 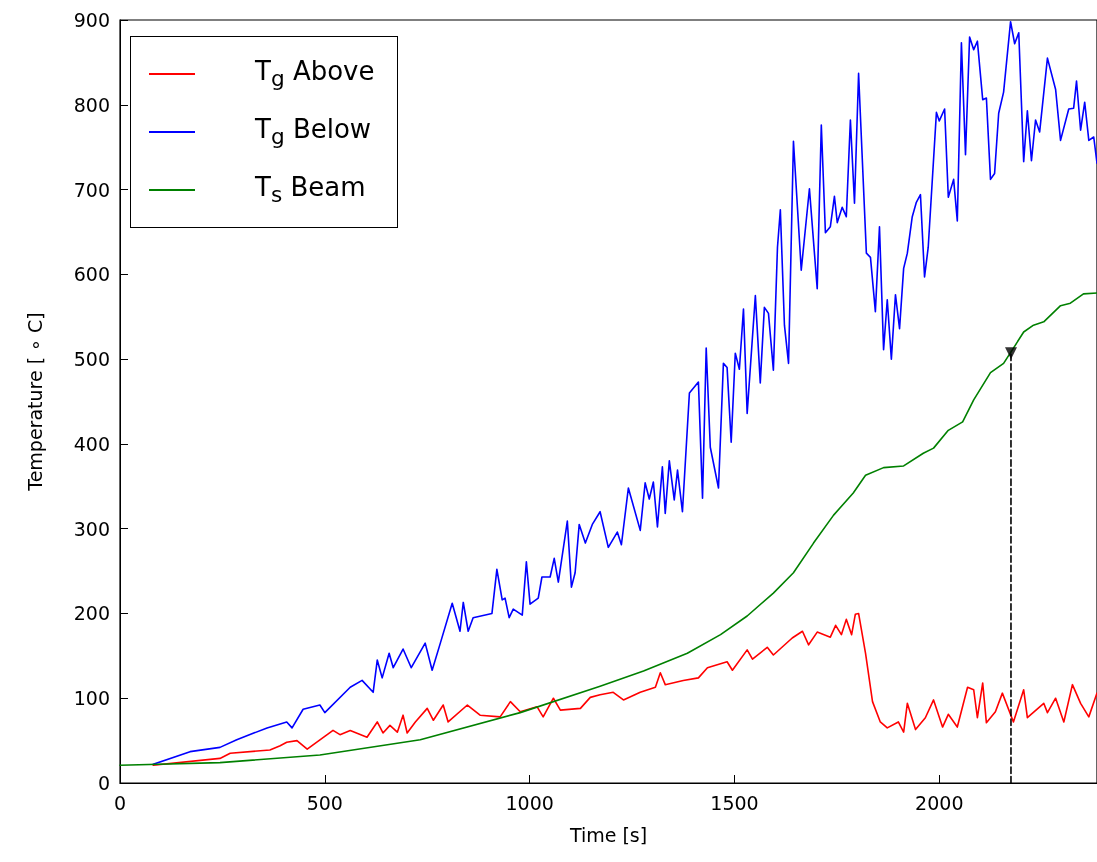 I want to click on legend-label: T$_{g}$ Above, so click(x=315, y=74).